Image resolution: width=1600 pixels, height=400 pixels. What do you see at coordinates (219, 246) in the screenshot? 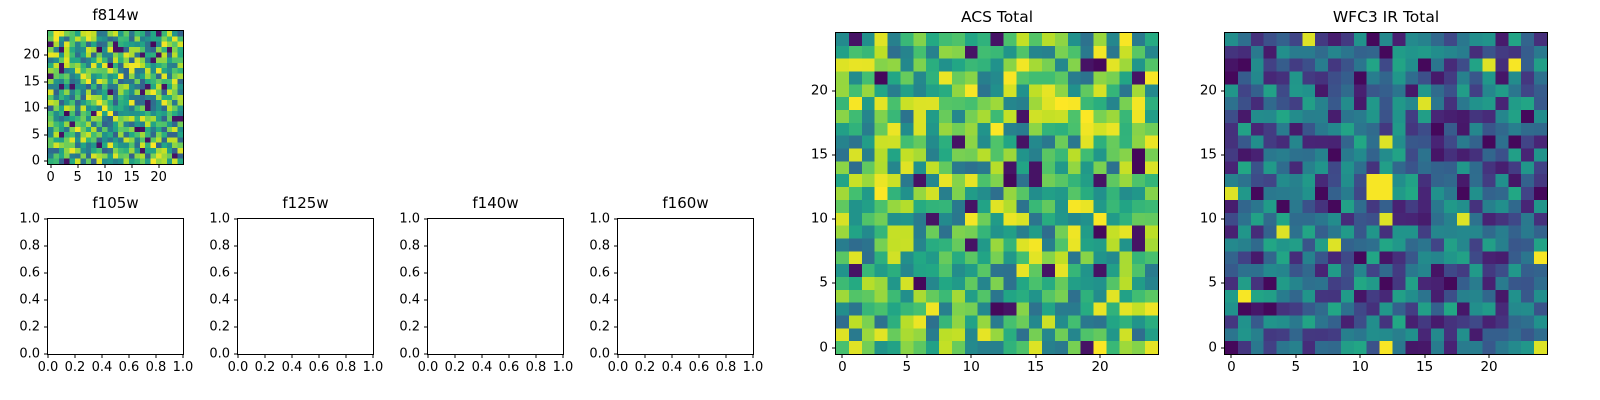
I see `y-tick-label: 0.8` at bounding box center [219, 246].